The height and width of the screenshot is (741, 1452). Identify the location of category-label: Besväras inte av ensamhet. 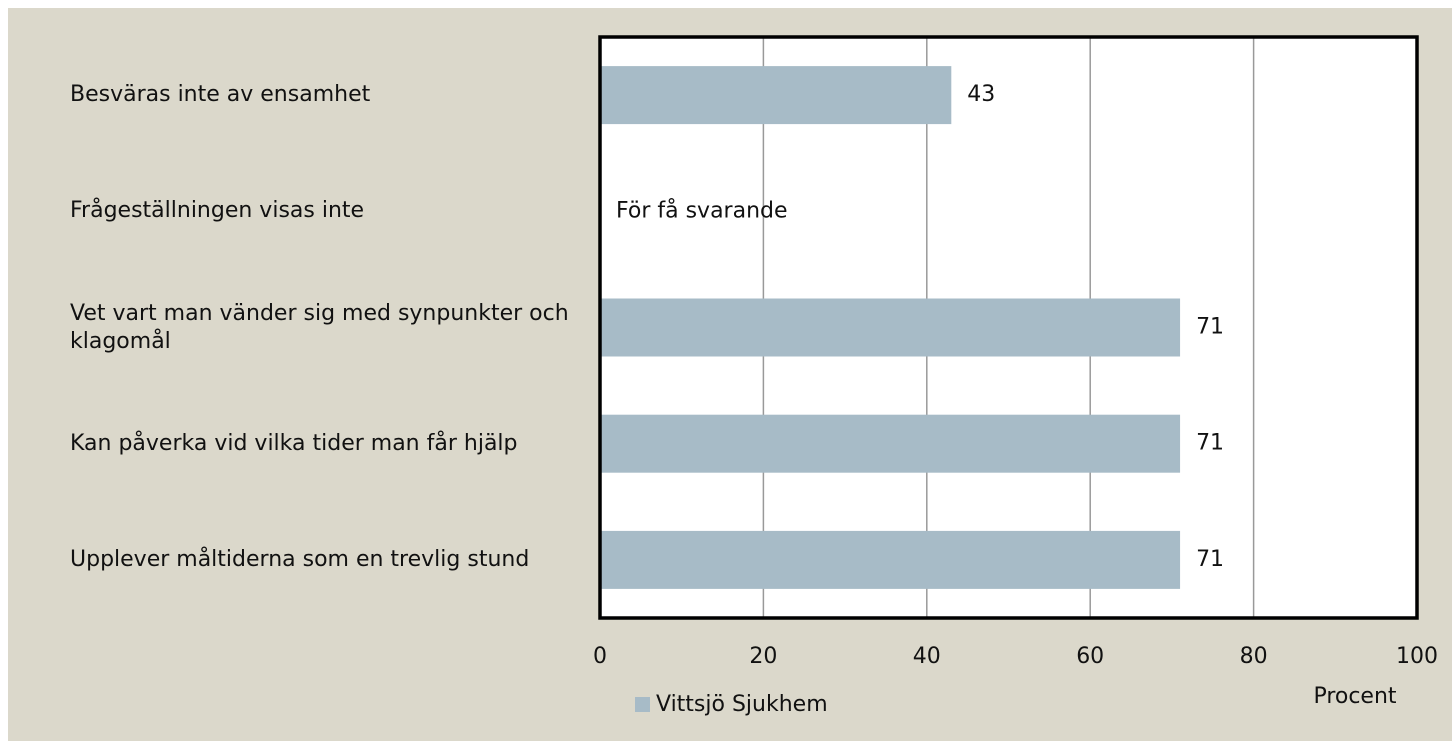
(220, 95).